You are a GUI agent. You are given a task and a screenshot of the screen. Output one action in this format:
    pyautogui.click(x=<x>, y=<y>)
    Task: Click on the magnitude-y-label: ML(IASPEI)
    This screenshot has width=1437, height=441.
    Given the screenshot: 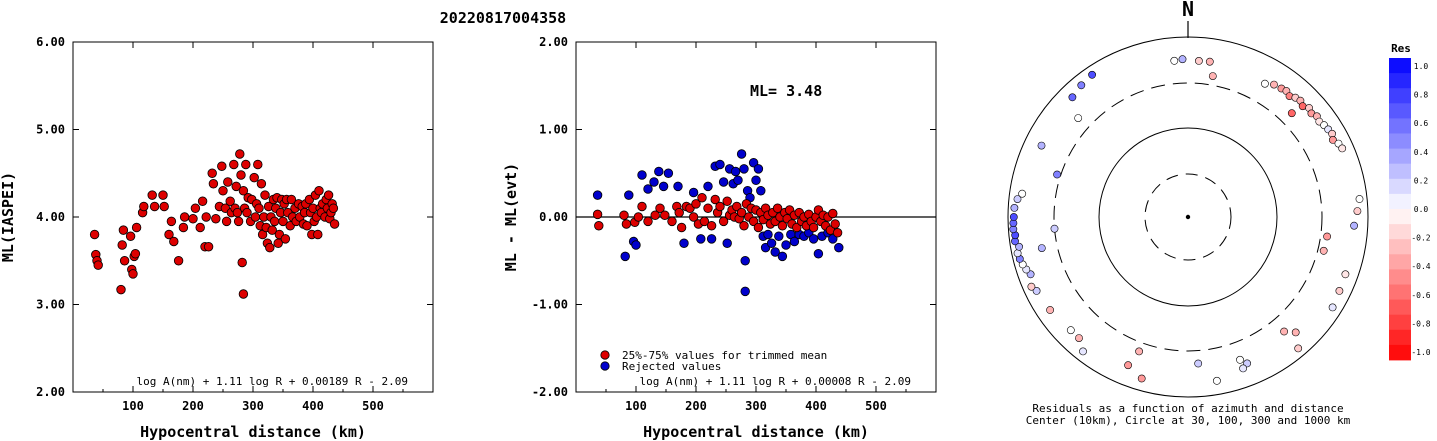 What is the action you would take?
    pyautogui.click(x=8, y=217)
    